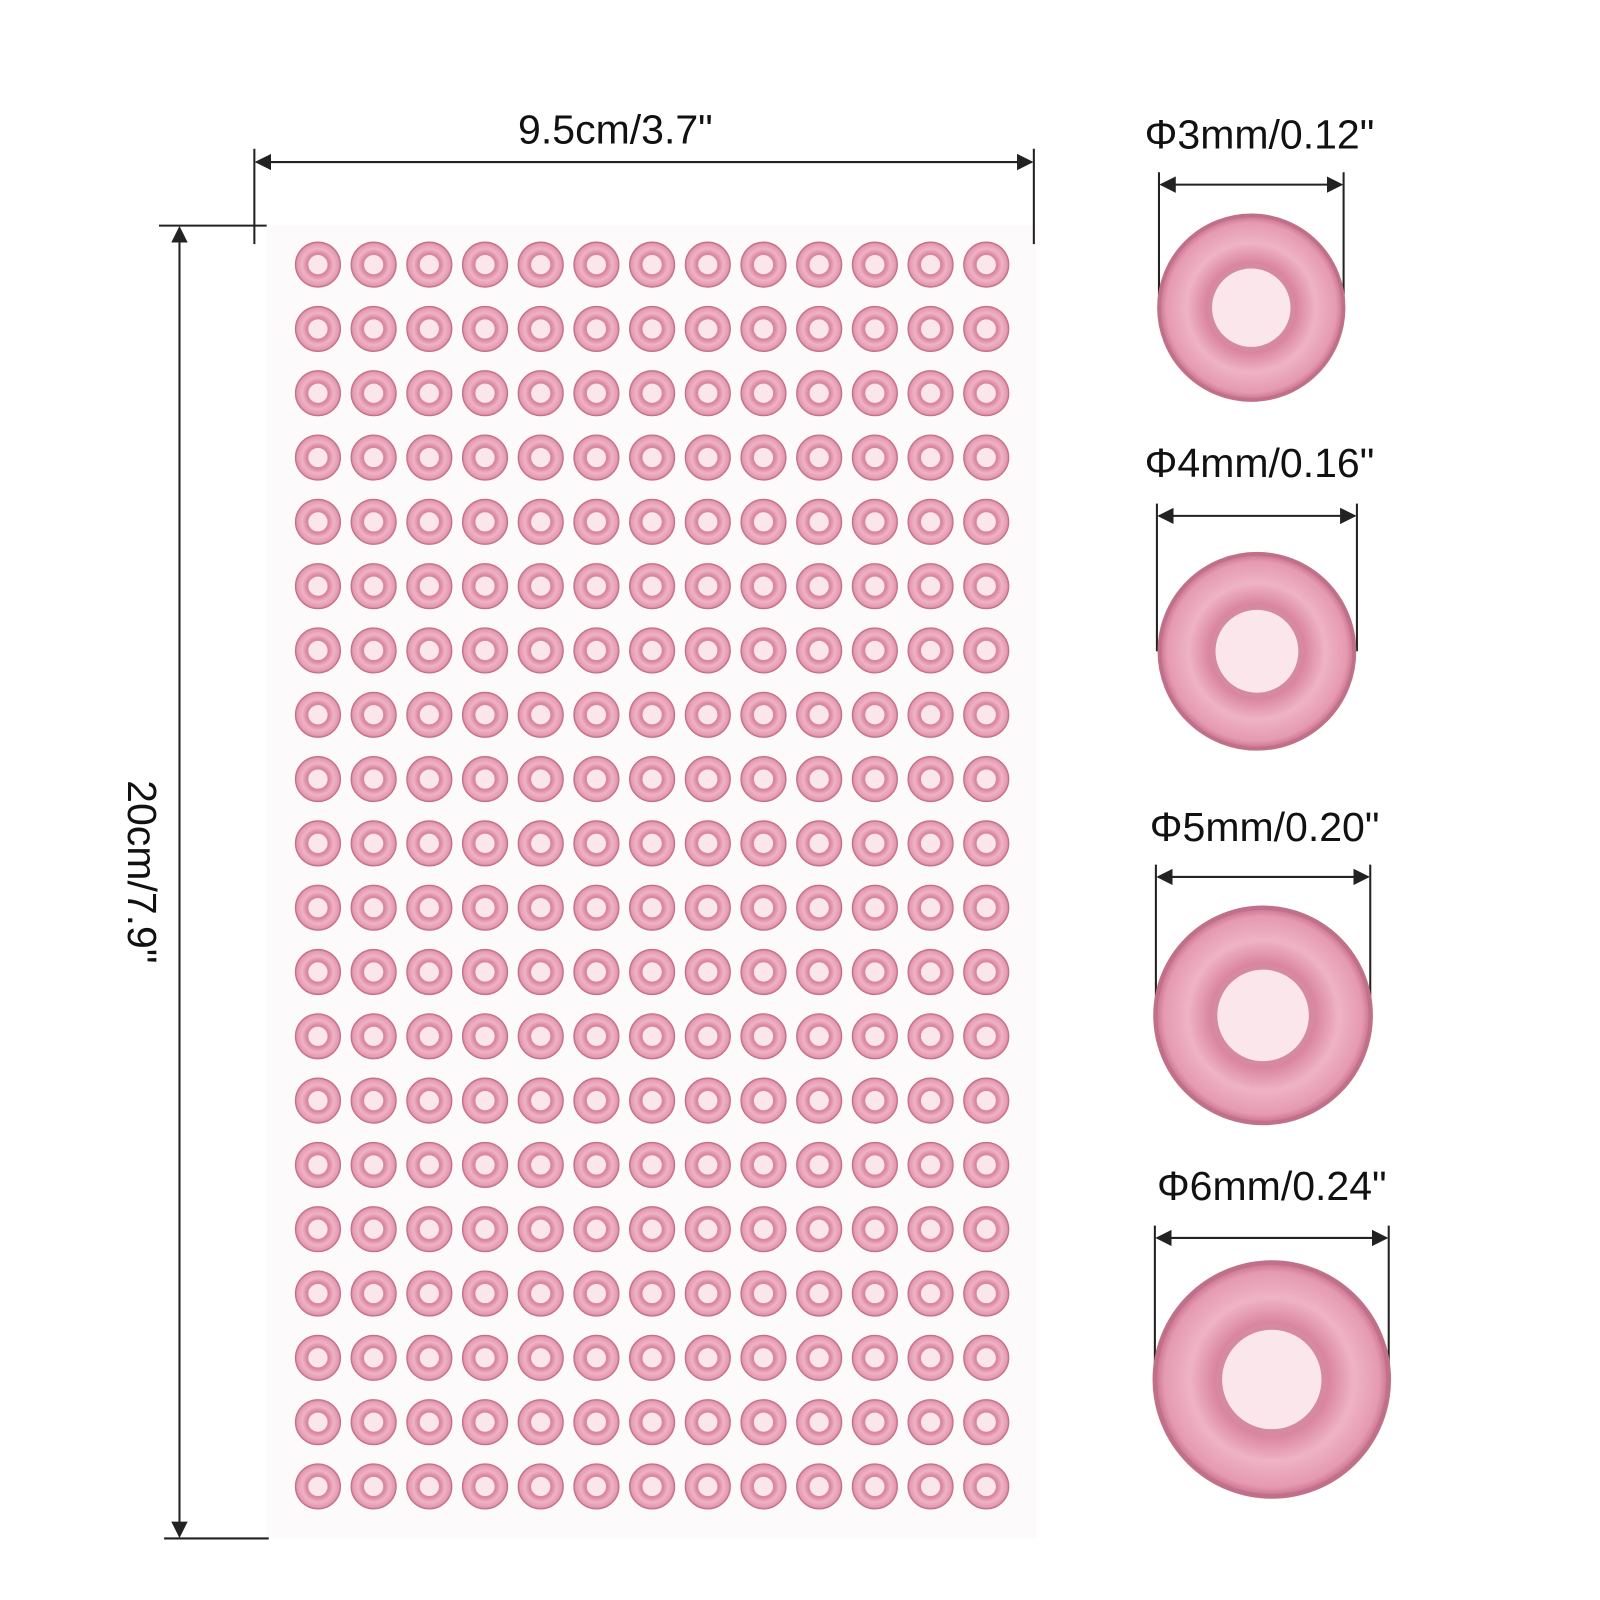 Image resolution: width=1600 pixels, height=1600 pixels. What do you see at coordinates (1260, 463) in the screenshot?
I see `size-label: Φ4mm/0.16"` at bounding box center [1260, 463].